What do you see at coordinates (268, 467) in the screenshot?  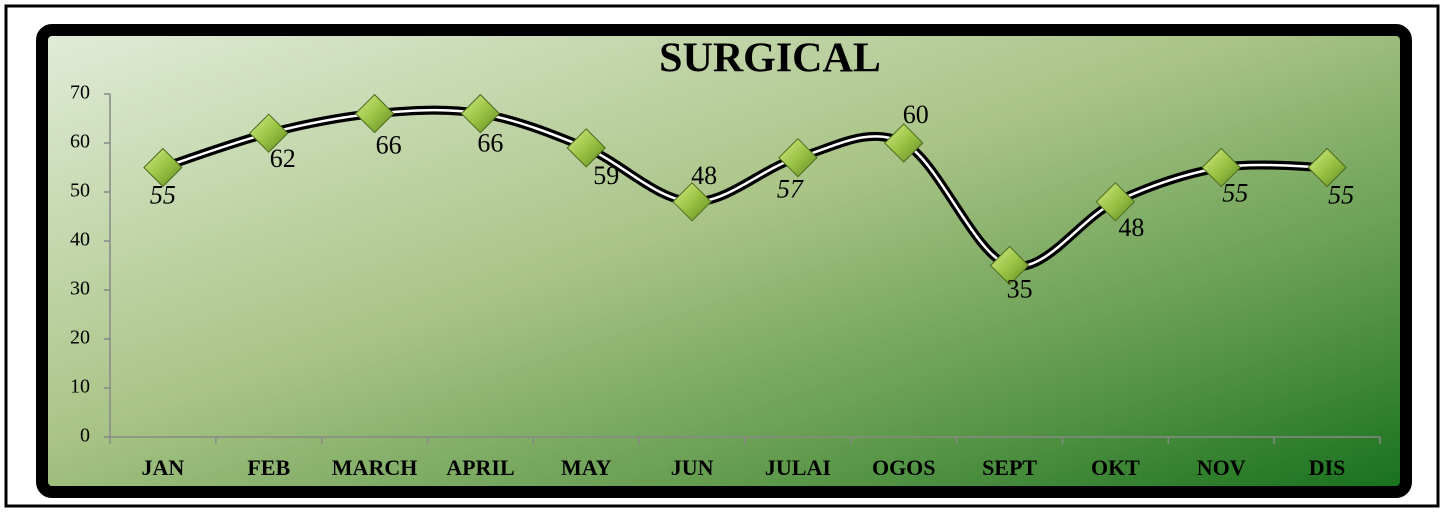 I see `x-tick-label: FEB` at bounding box center [268, 467].